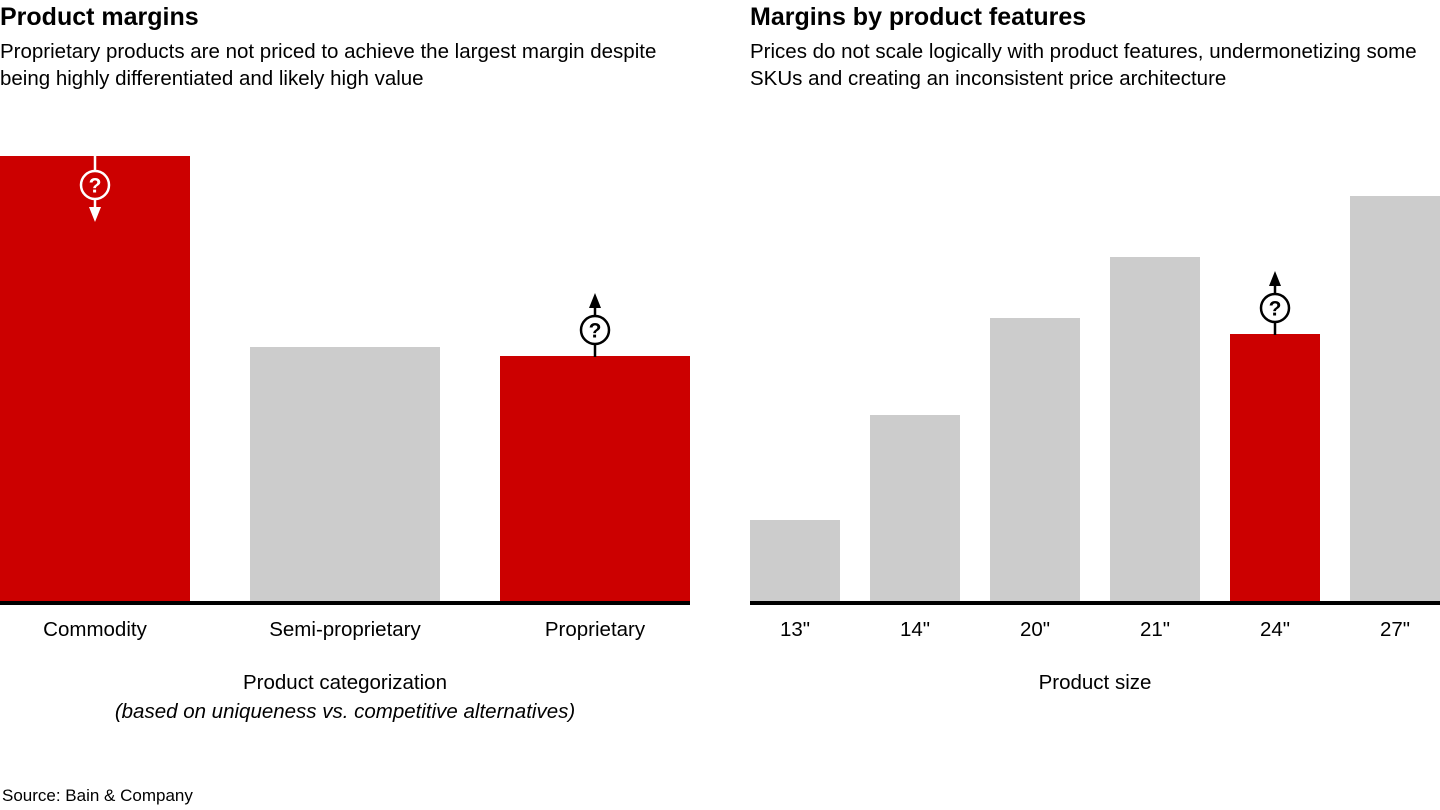  I want to click on bar-semi-proprietary, so click(345, 474).